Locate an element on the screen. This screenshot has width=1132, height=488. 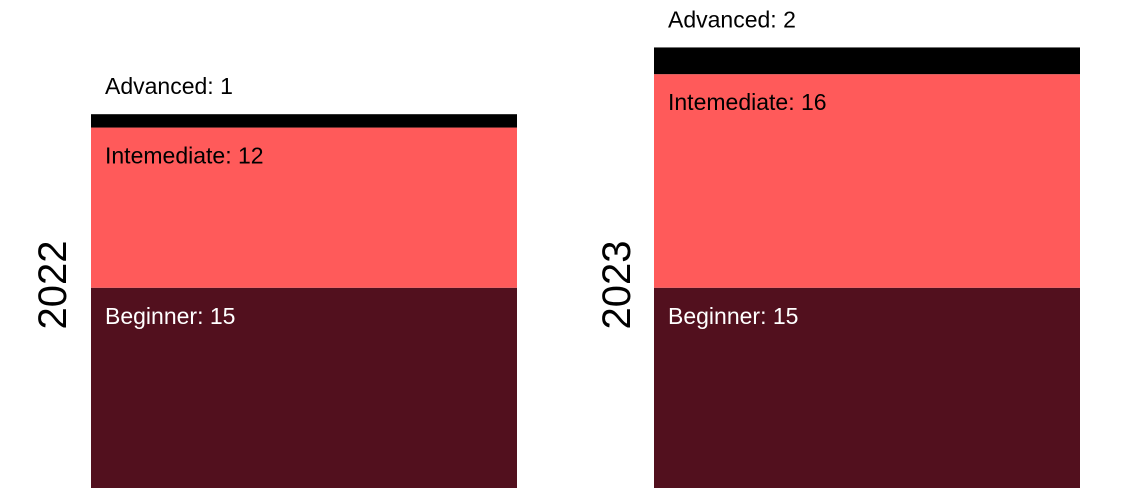
bar-segment-intemediate-2022 is located at coordinates (304, 207).